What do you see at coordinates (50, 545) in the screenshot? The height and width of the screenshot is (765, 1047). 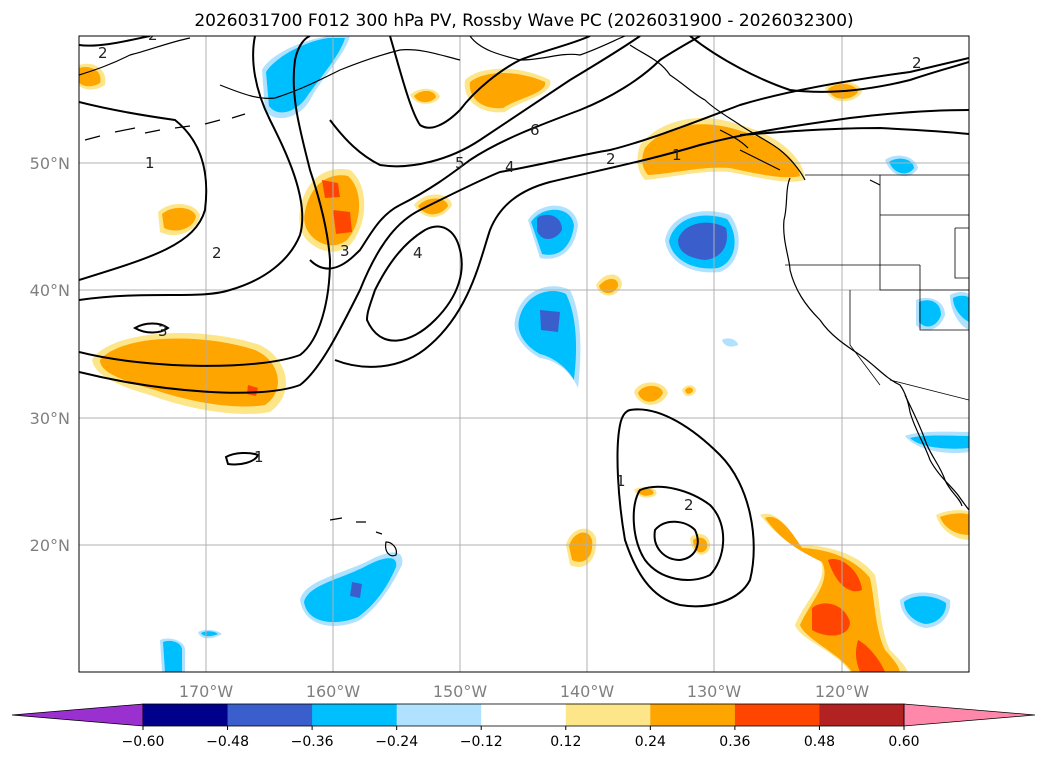 I see `lat-label: 20°N` at bounding box center [50, 545].